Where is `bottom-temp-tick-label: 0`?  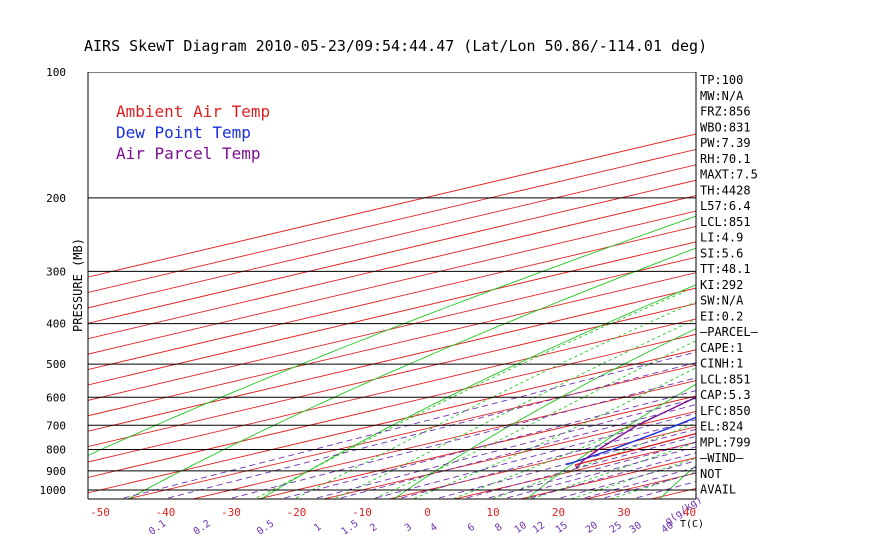
bottom-temp-tick-label: 0 is located at coordinates (427, 512).